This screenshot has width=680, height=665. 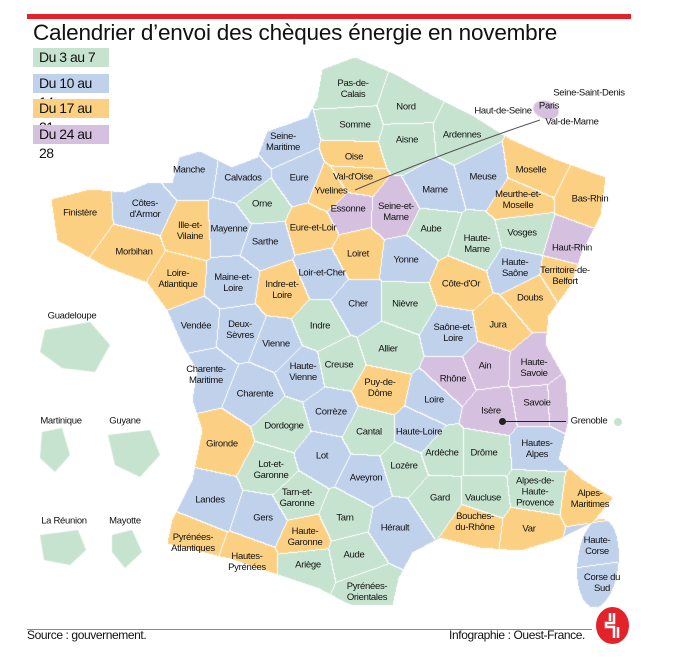 What do you see at coordinates (589, 421) in the screenshot?
I see `city-label-grenoble: Grenoble` at bounding box center [589, 421].